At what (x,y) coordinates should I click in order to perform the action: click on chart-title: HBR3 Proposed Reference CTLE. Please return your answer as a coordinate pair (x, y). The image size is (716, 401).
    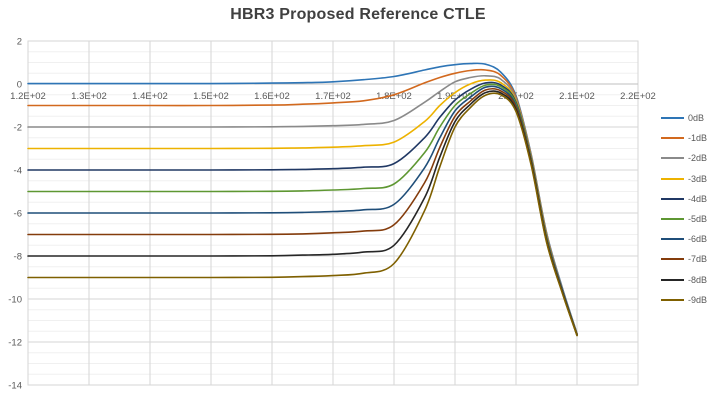
    Looking at the image, I should click on (358, 14).